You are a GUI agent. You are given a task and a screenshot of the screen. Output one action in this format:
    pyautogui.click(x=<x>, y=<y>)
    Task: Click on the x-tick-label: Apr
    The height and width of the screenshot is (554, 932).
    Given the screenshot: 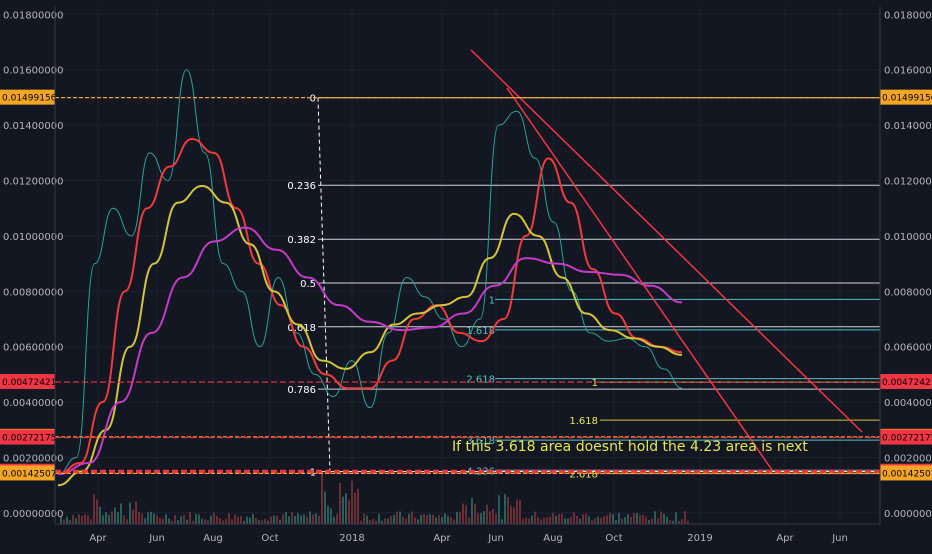 What is the action you would take?
    pyautogui.click(x=785, y=538)
    